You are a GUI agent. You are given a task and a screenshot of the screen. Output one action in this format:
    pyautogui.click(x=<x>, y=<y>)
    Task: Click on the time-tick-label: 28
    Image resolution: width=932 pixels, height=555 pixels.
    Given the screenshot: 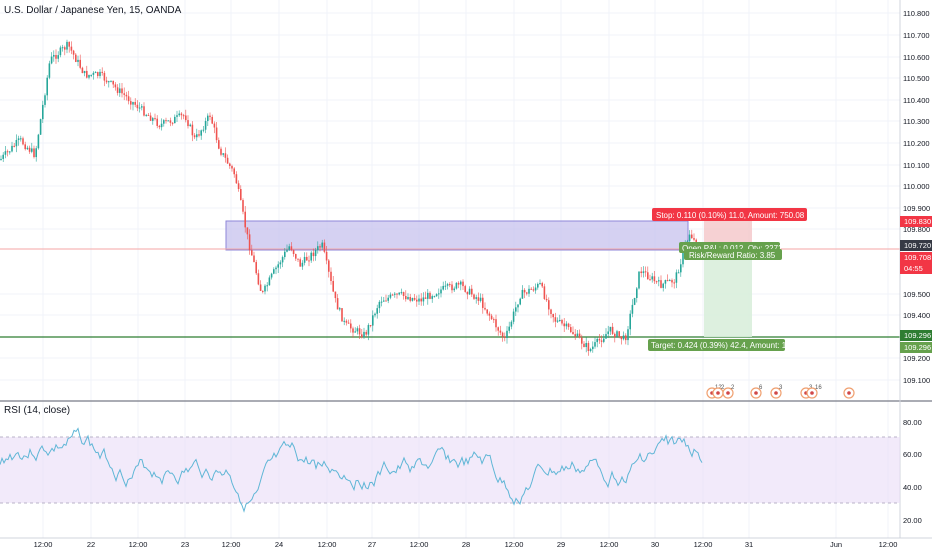 What is the action you would take?
    pyautogui.click(x=466, y=544)
    